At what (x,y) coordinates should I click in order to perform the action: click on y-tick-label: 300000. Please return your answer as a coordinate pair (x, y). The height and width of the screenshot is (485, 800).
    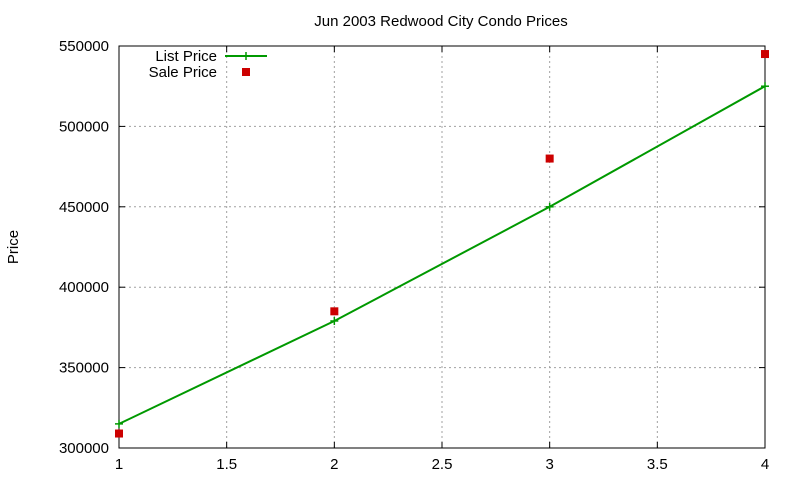
    Looking at the image, I should click on (84, 448).